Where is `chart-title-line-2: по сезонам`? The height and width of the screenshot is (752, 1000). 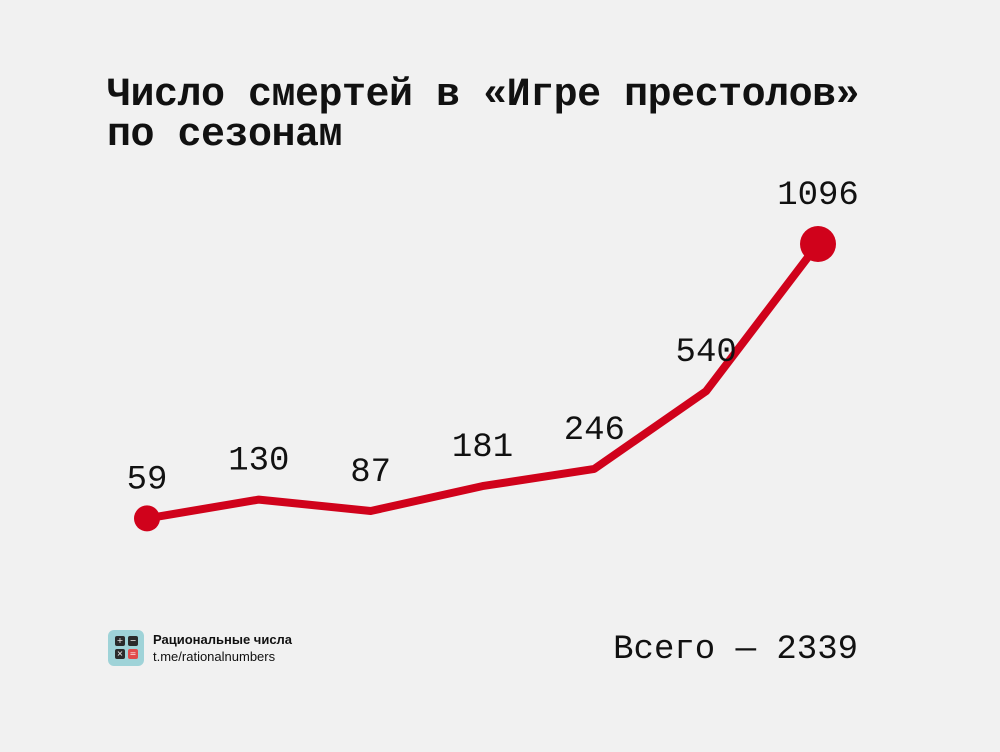 chart-title-line-2: по сезонам is located at coordinates (225, 135).